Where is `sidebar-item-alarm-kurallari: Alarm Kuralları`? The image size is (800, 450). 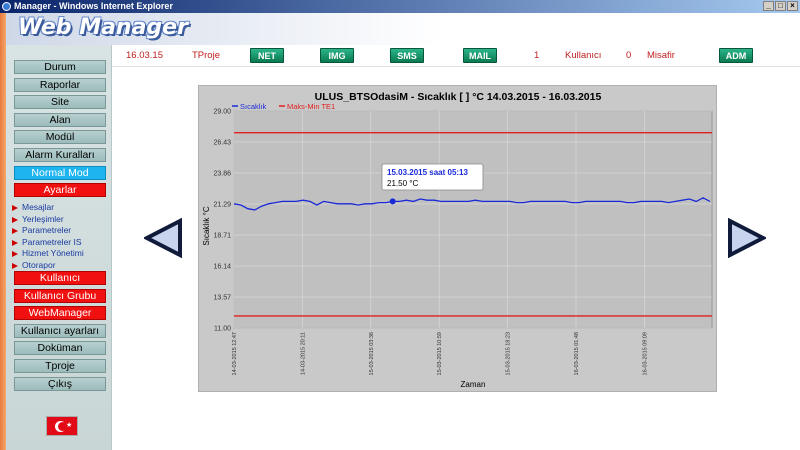
sidebar-item-alarm-kurallari: Alarm Kuralları is located at coordinates (60, 155).